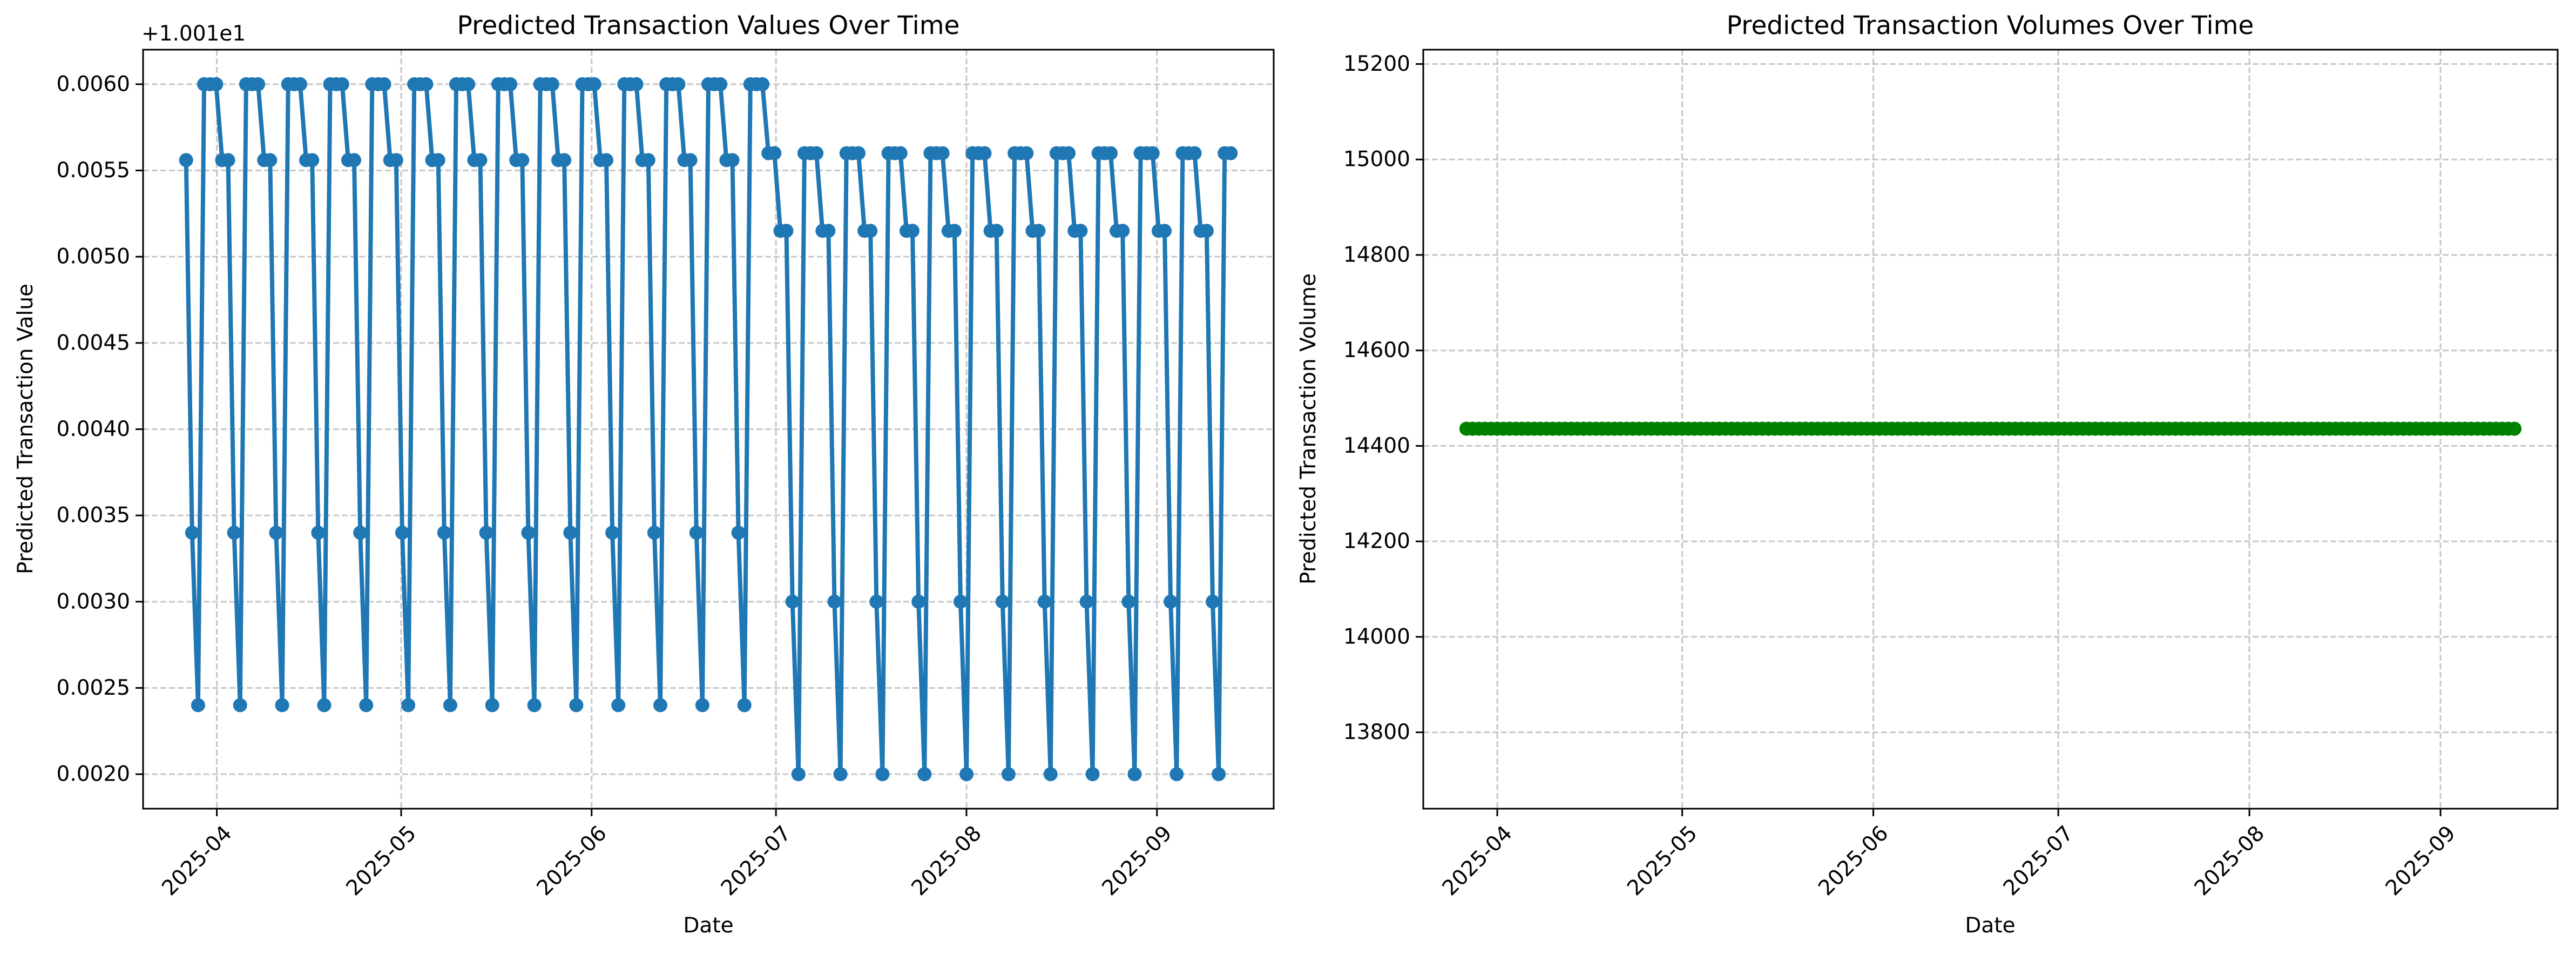 Image resolution: width=2576 pixels, height=954 pixels. What do you see at coordinates (94, 515) in the screenshot?
I see `y-tick-label: 0.0035` at bounding box center [94, 515].